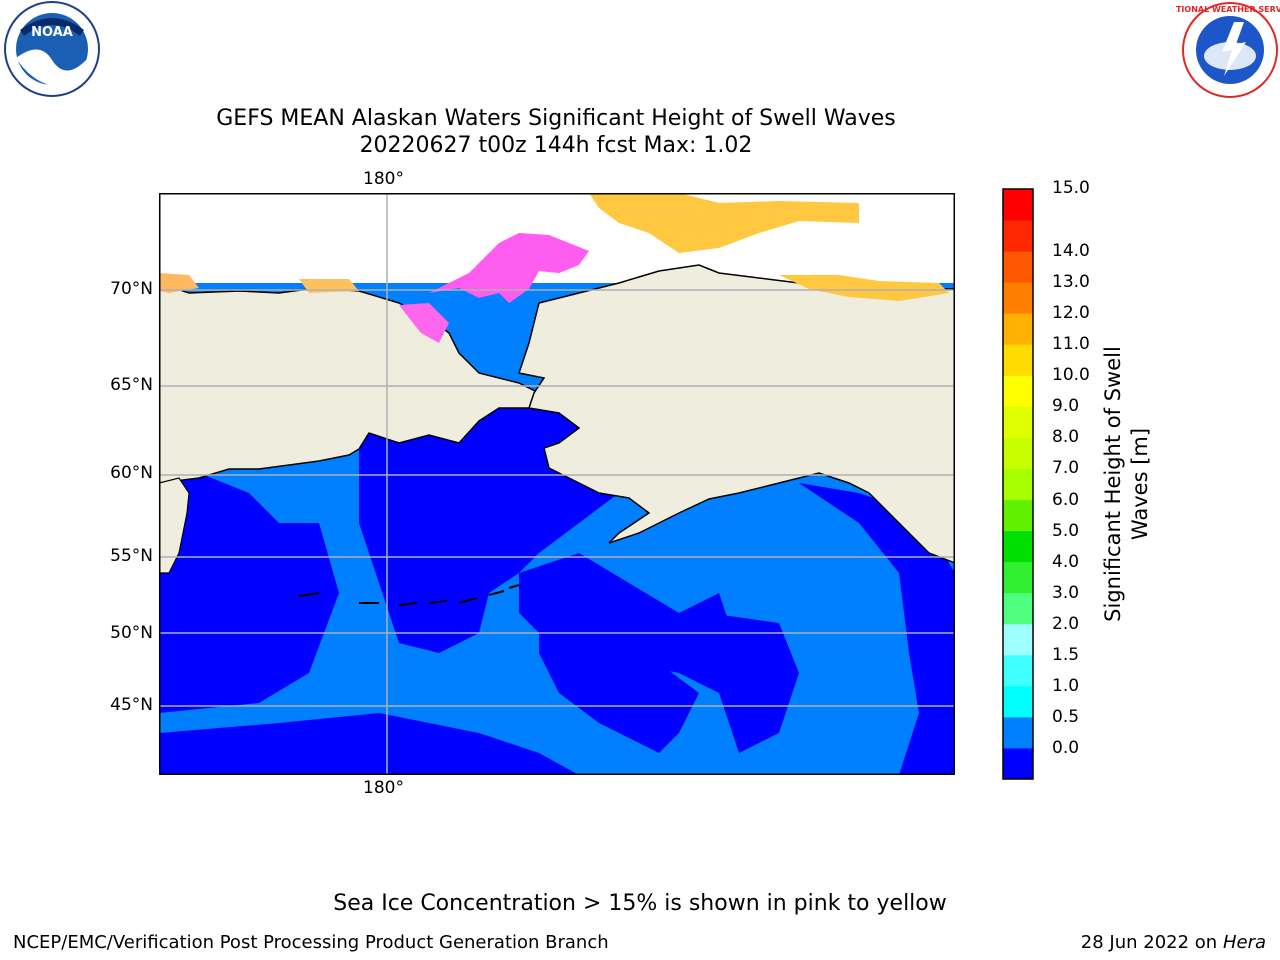 This screenshot has height=960, width=1280. What do you see at coordinates (1066, 561) in the screenshot?
I see `colorbar-tick-label: 4.0` at bounding box center [1066, 561].